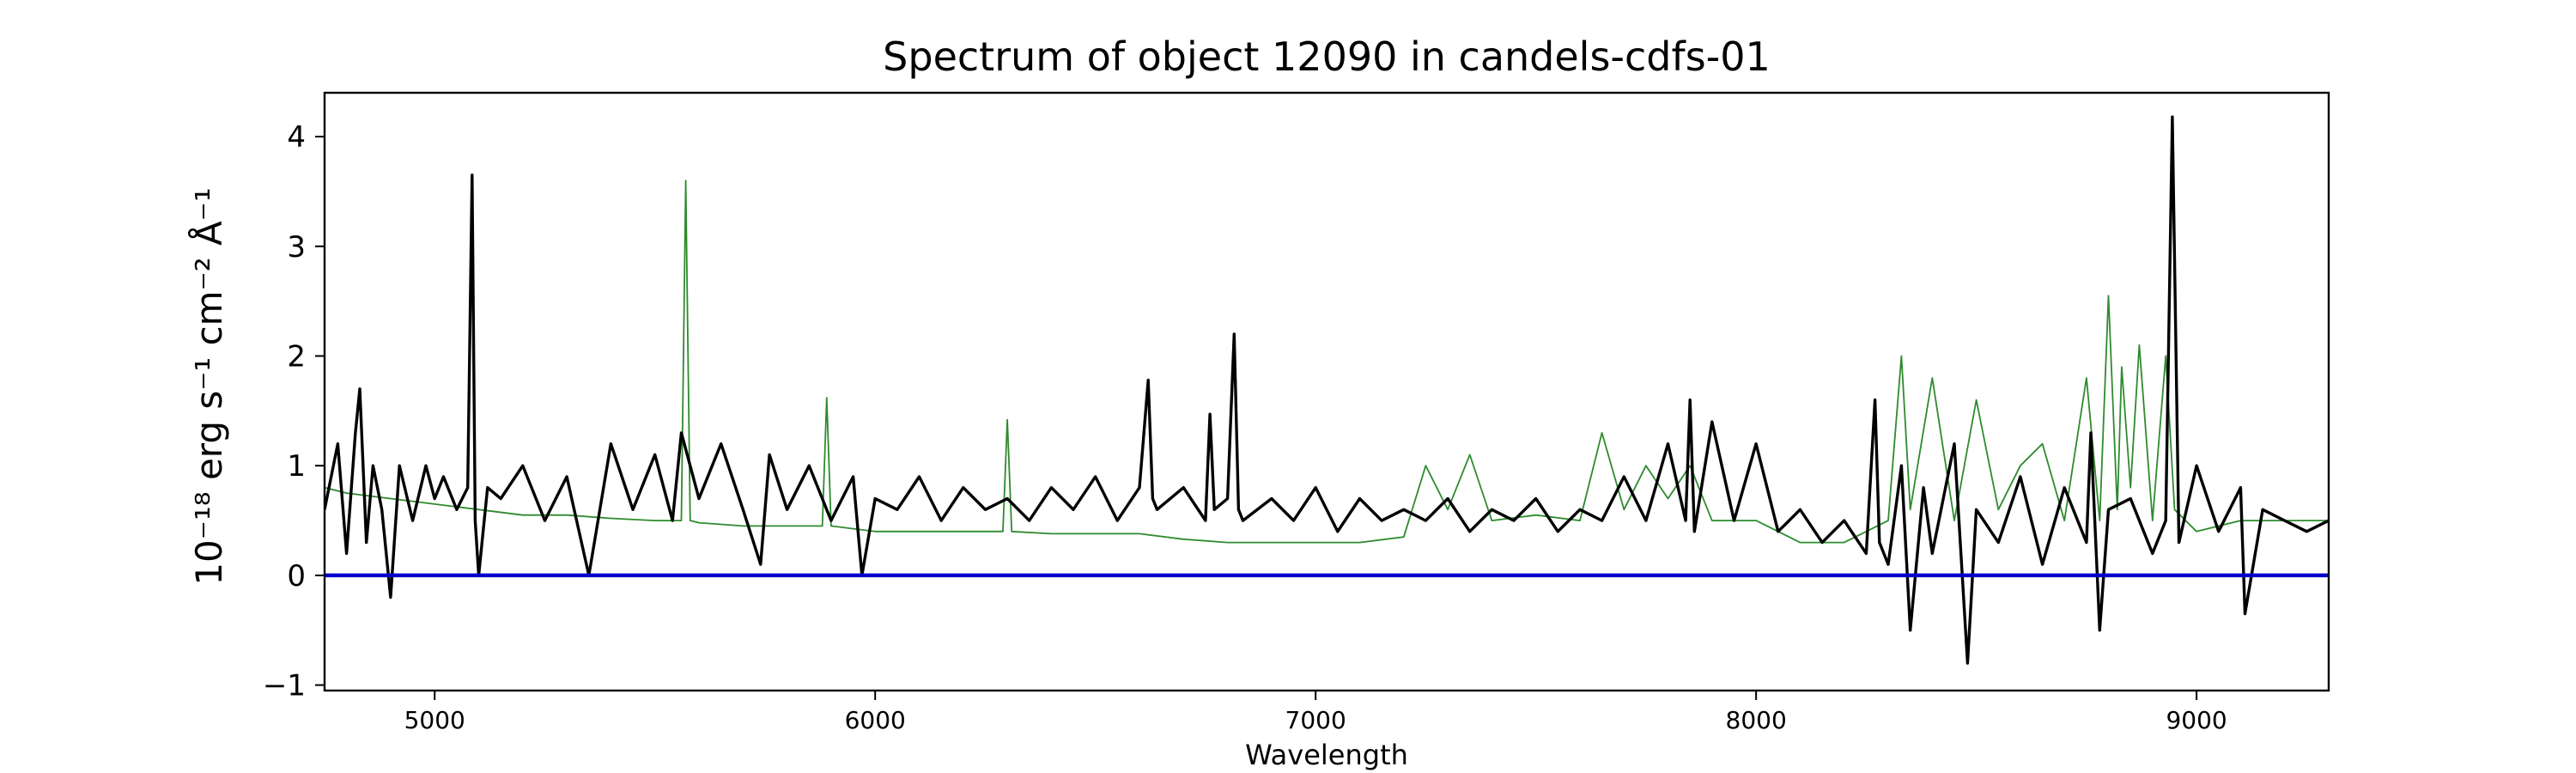 This screenshot has width=2576, height=773. I want to click on y-tick-label: 4, so click(296, 137).